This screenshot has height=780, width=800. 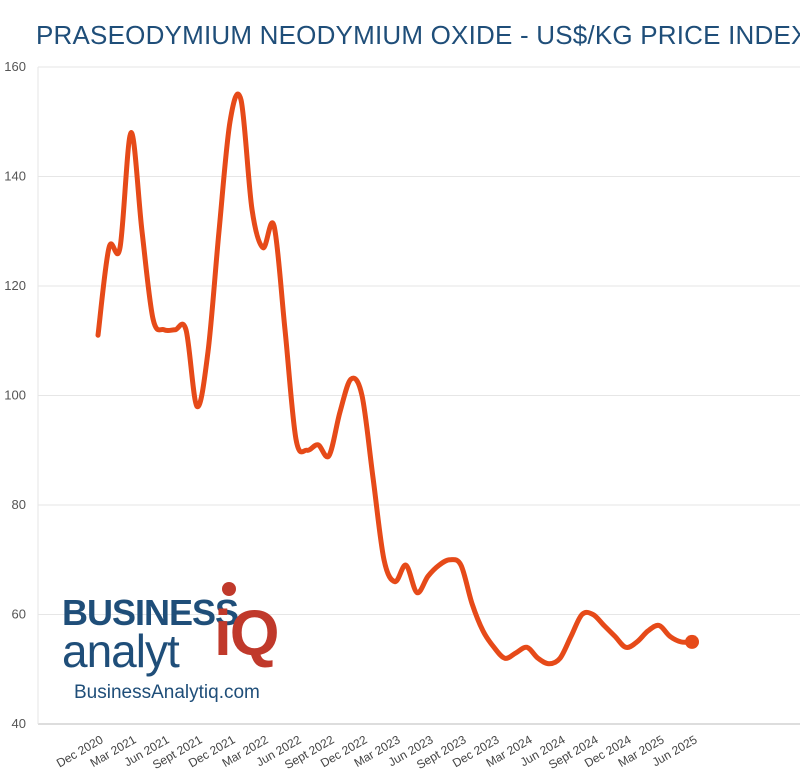 What do you see at coordinates (247, 633) in the screenshot?
I see `logo-iq: iQ` at bounding box center [247, 633].